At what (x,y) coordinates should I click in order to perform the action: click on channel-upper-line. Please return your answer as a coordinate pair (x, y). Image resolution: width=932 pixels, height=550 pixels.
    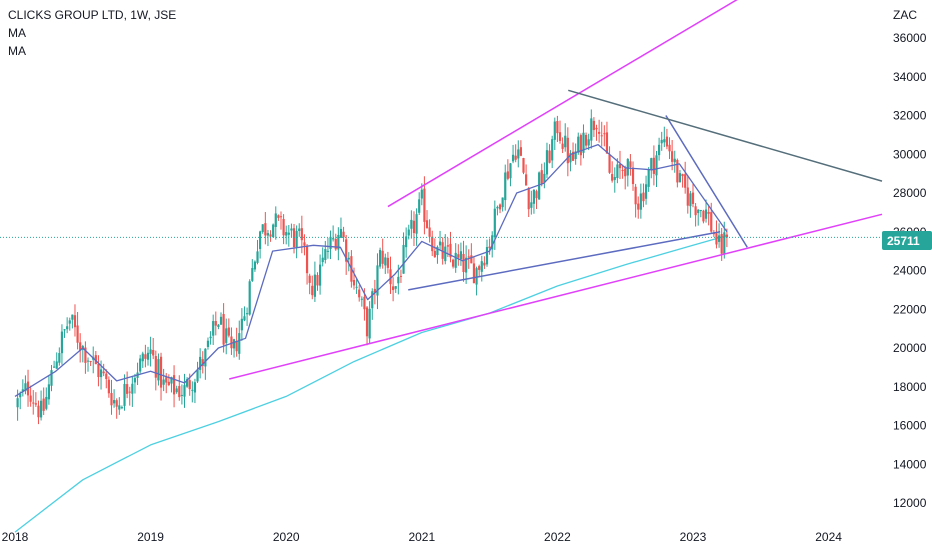
    Looking at the image, I should click on (570, 104).